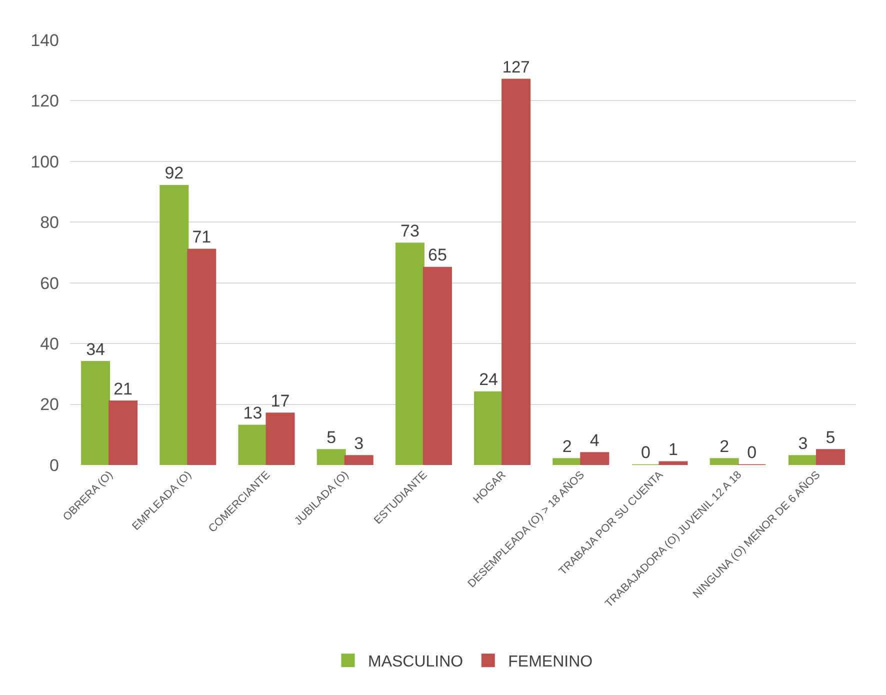 This screenshot has height=695, width=886. Describe the element at coordinates (595, 440) in the screenshot. I see `data-label: 4` at that location.